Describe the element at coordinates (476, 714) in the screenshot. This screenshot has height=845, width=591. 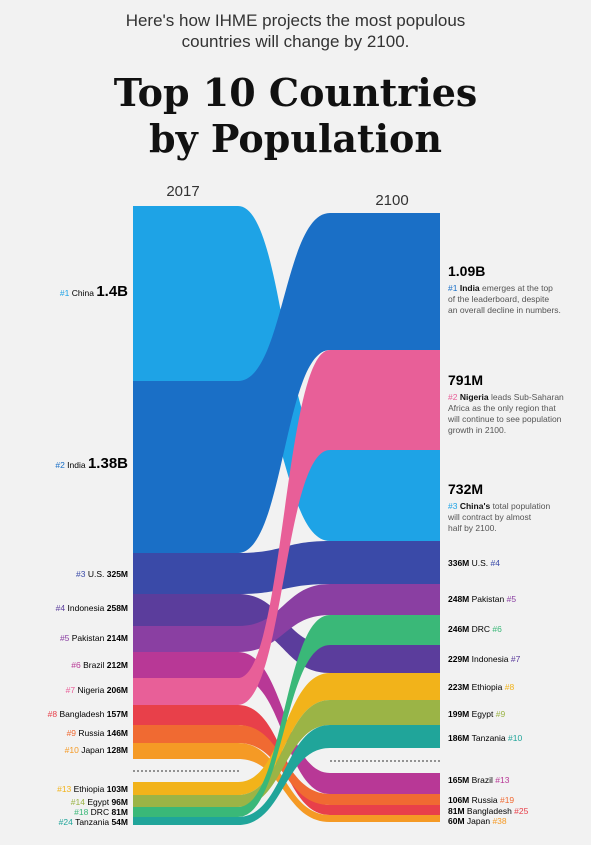
I see `label-2100-egypt: 199M Egypt #9` at that location.